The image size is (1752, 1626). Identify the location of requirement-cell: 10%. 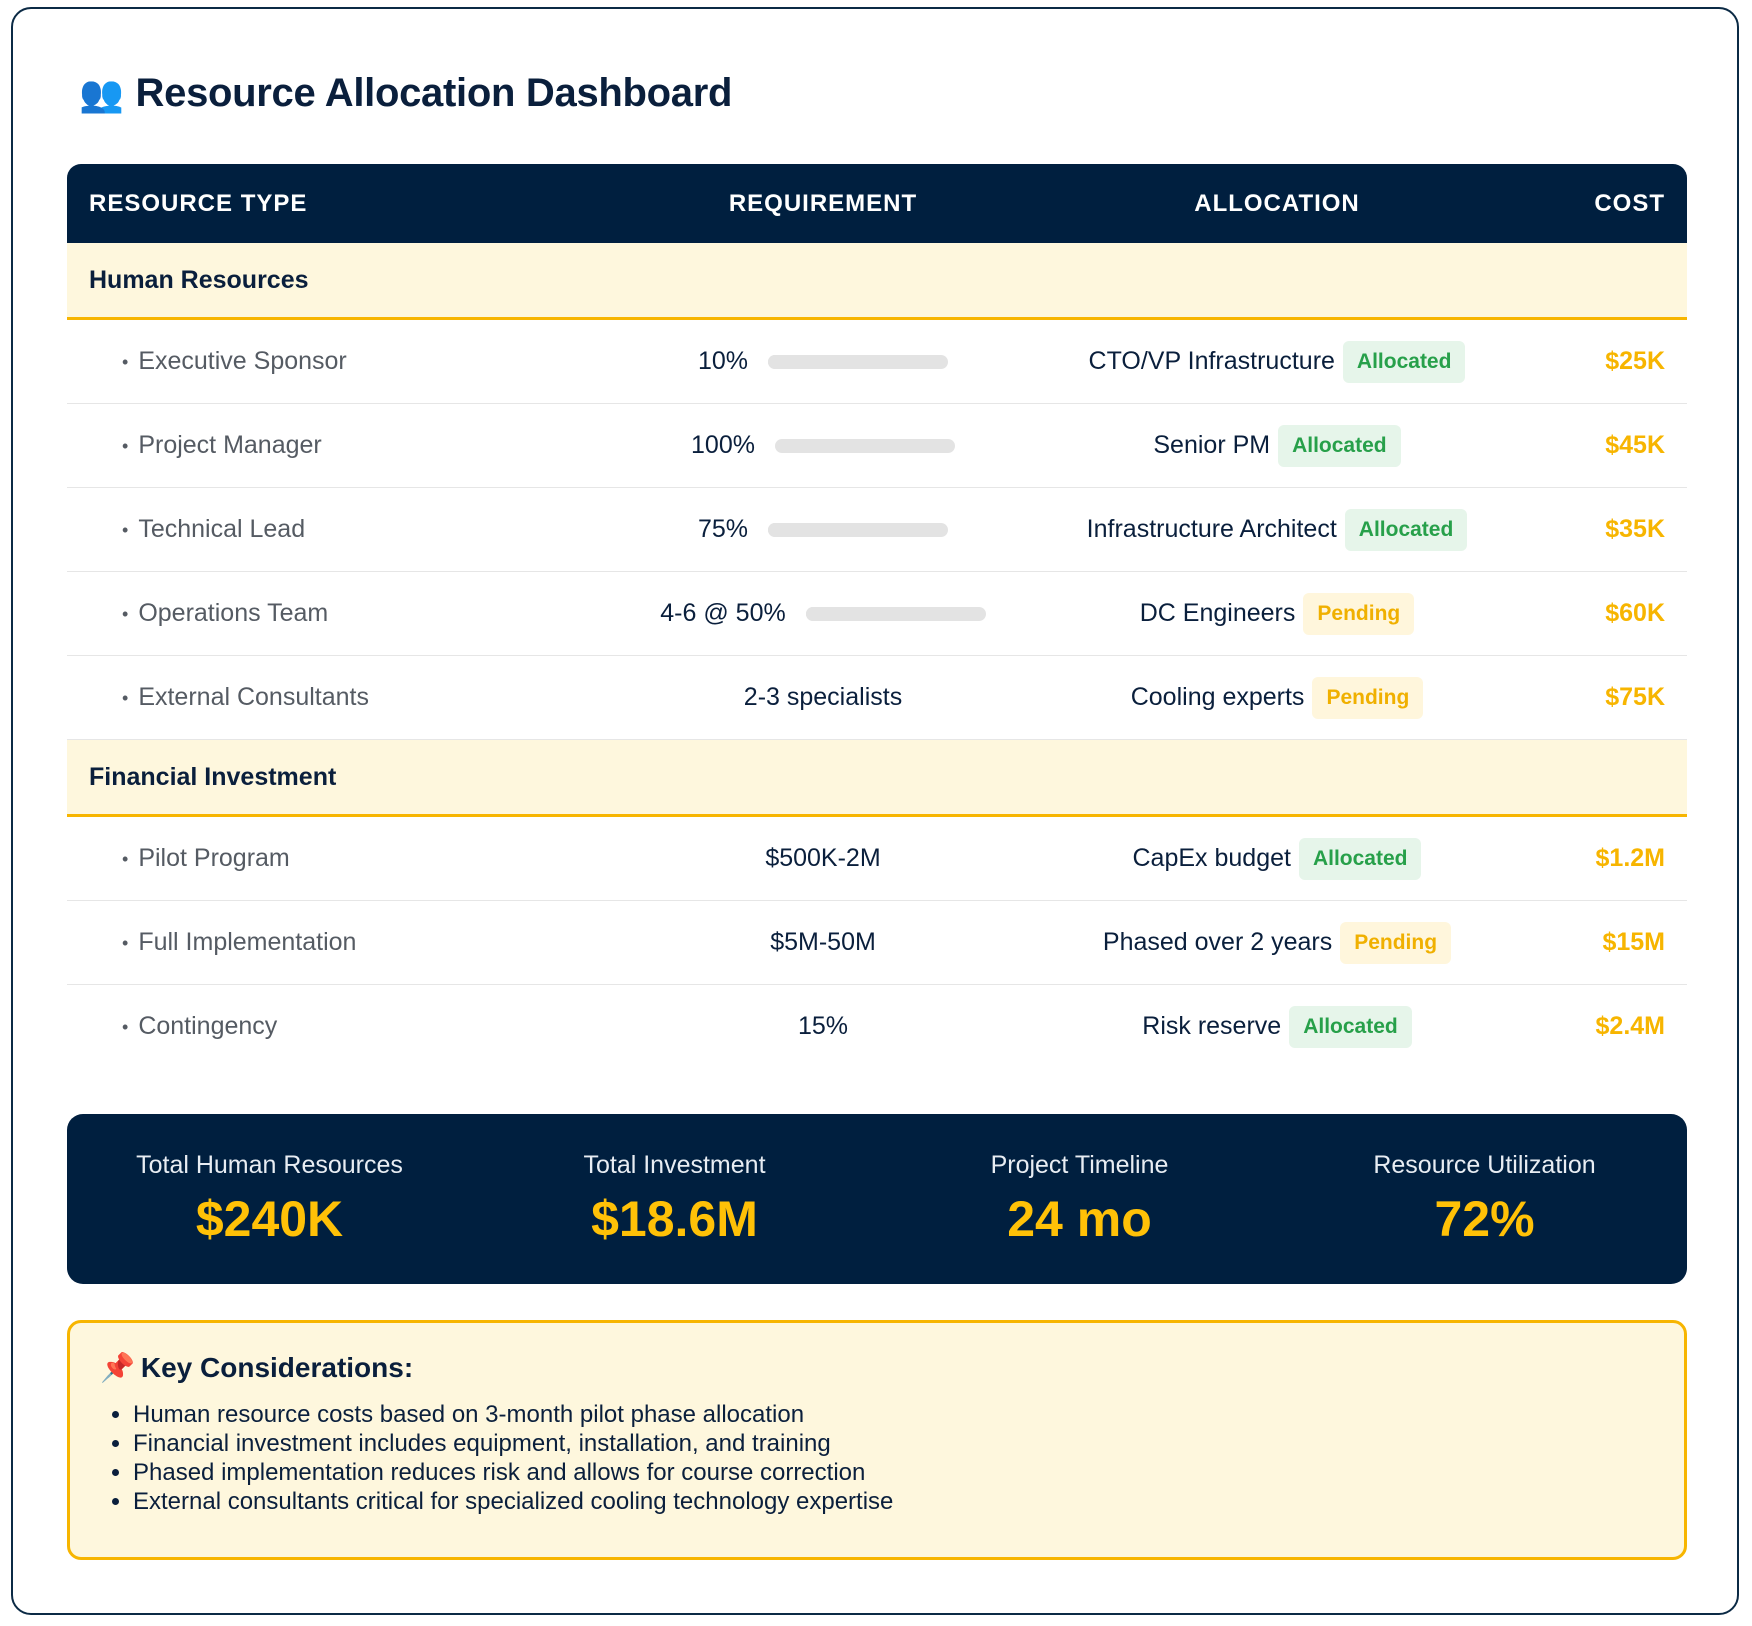
(823, 361).